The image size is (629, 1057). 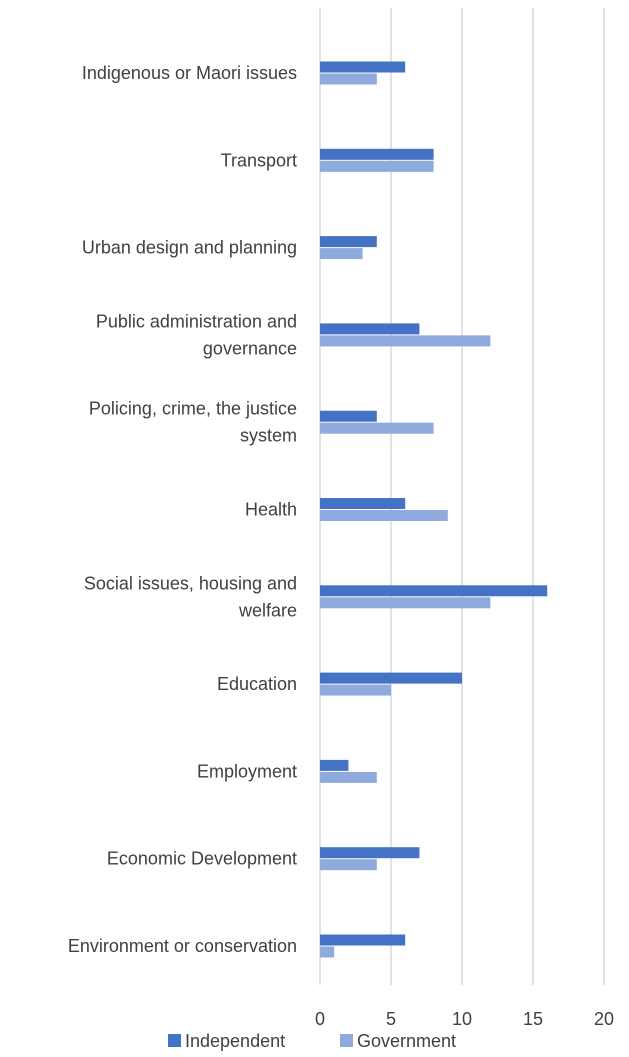 I want to click on category-label: Urban design and planning, so click(x=189, y=248).